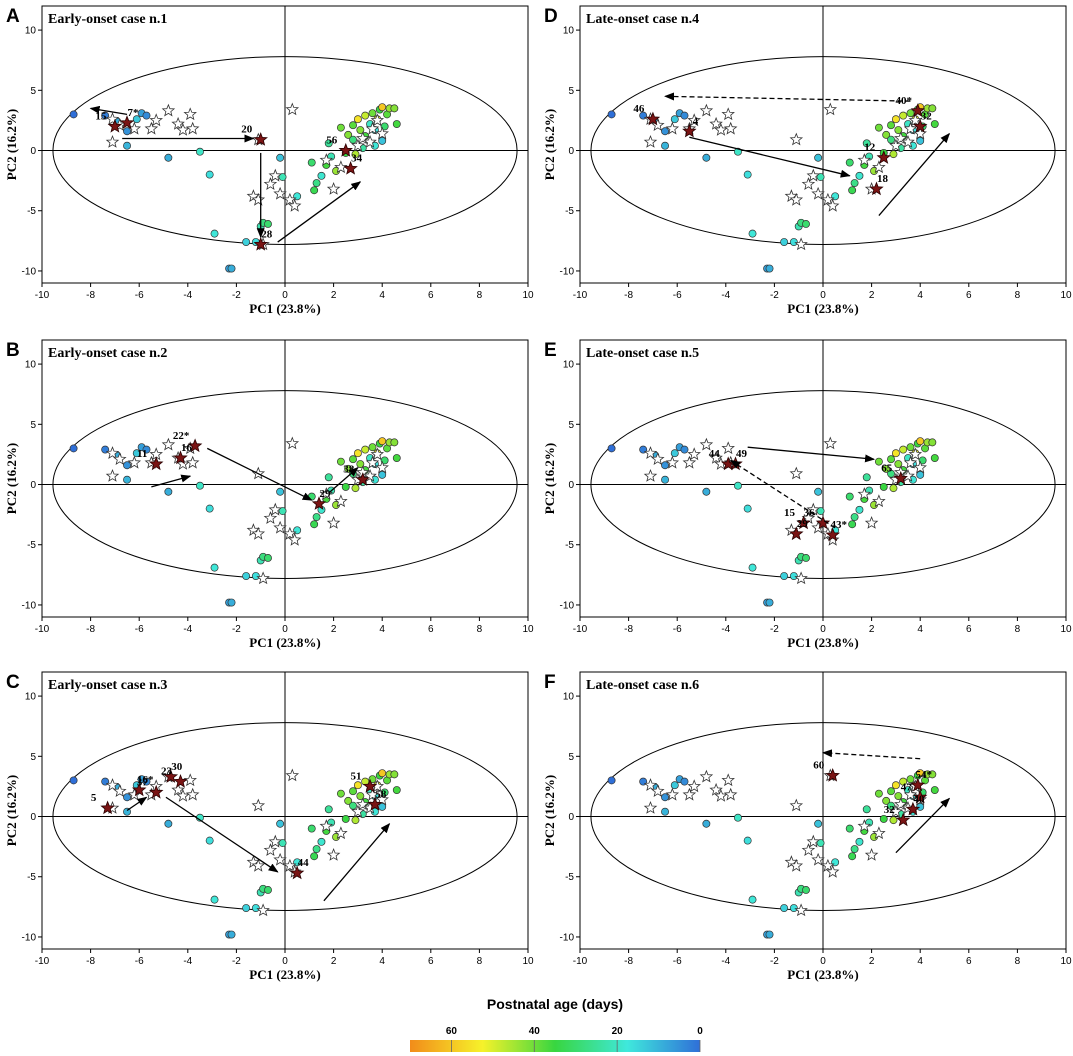  I want to click on x-tick-label: -6, so click(677, 295).